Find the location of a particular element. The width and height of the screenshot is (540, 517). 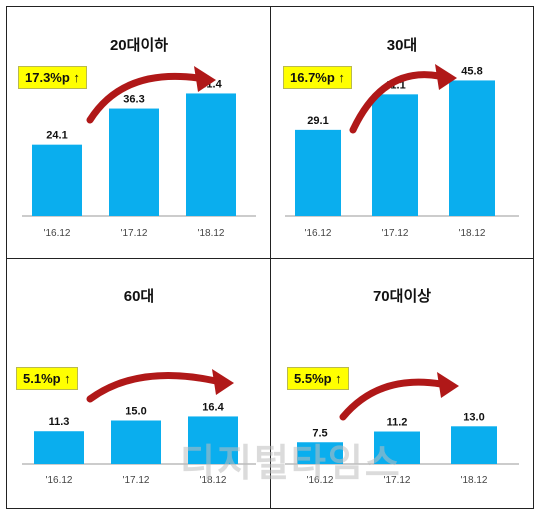

data-label: 13.0 is located at coordinates (473, 417).